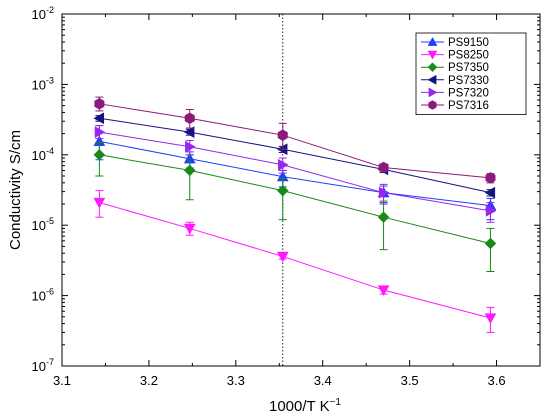 Image resolution: width=550 pixels, height=419 pixels. I want to click on y-tick-label: 10⁻⁵, so click(43, 224).